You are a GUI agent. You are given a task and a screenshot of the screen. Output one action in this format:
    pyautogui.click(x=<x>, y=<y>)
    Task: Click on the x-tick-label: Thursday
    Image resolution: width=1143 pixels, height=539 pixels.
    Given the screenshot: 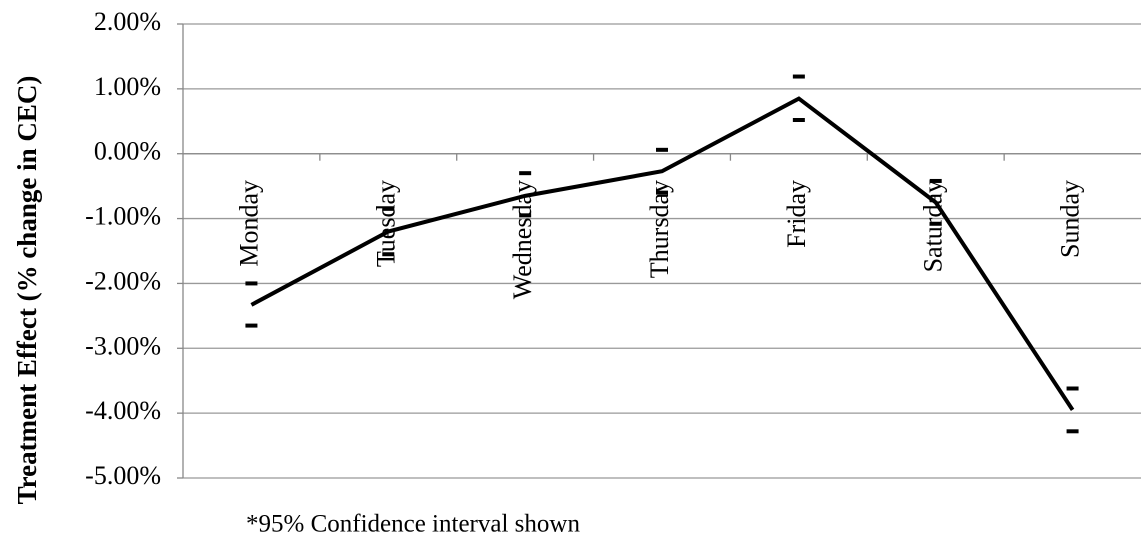 What is the action you would take?
    pyautogui.click(x=659, y=229)
    